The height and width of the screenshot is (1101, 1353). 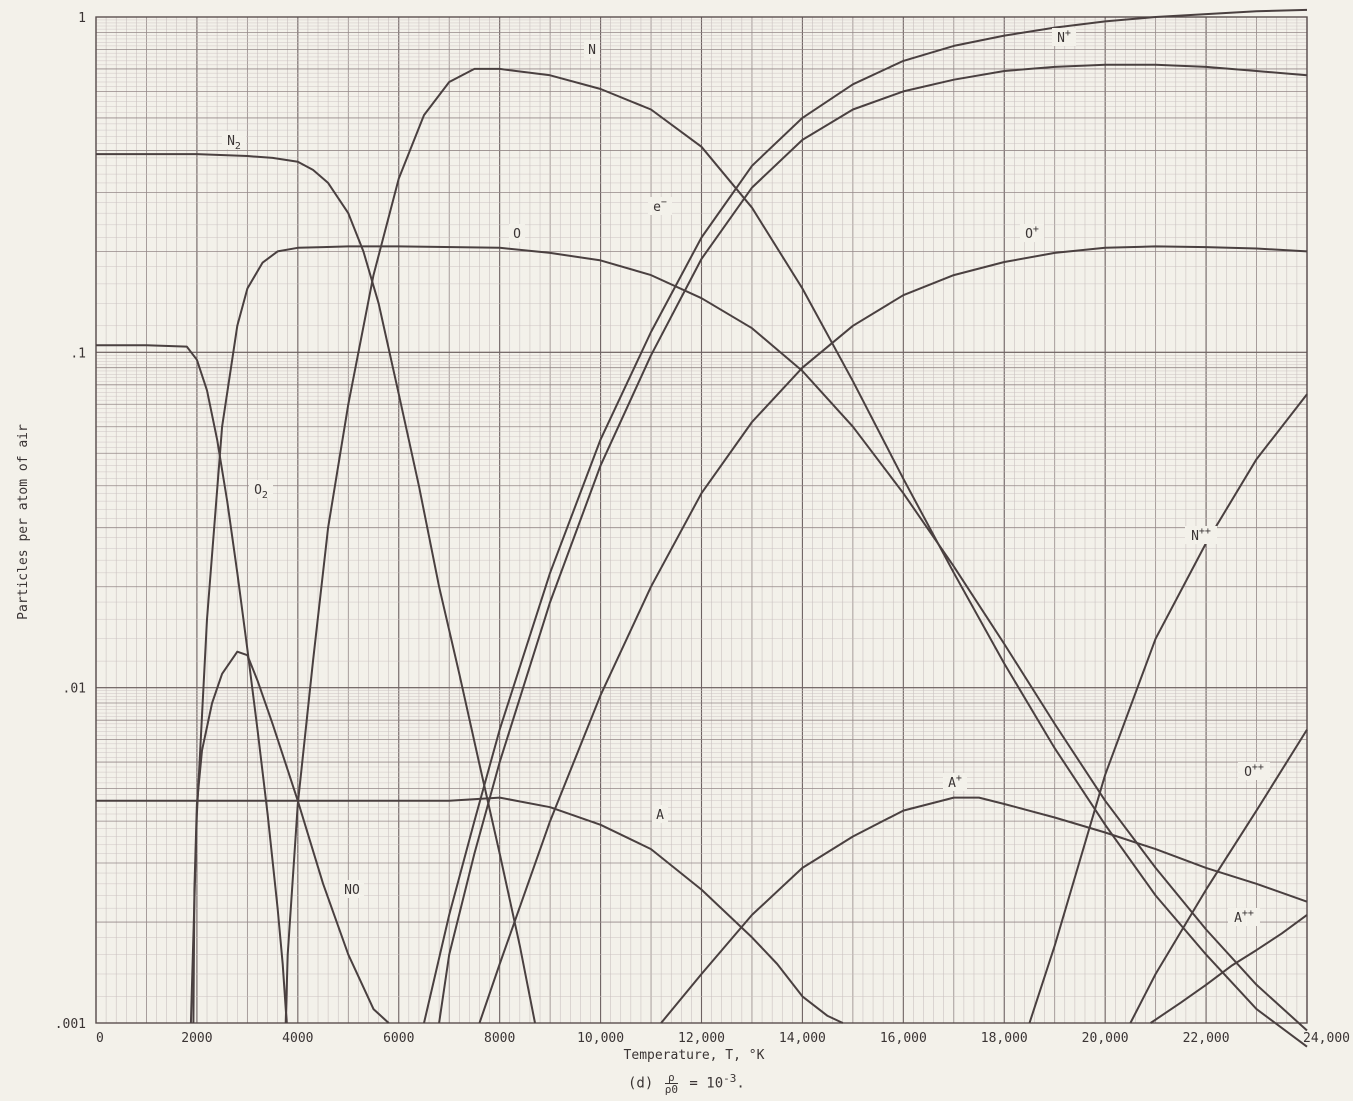 I want to click on y-tick-label: .001, so click(x=70, y=1024).